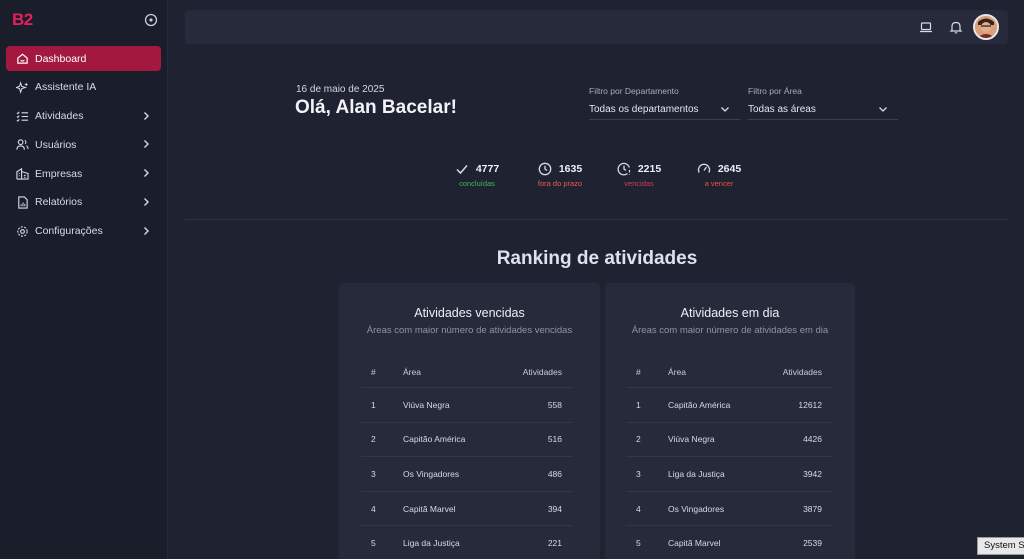 Image resolution: width=1024 pixels, height=559 pixels. Describe the element at coordinates (477, 183) in the screenshot. I see `stat-label: concluídas` at that location.